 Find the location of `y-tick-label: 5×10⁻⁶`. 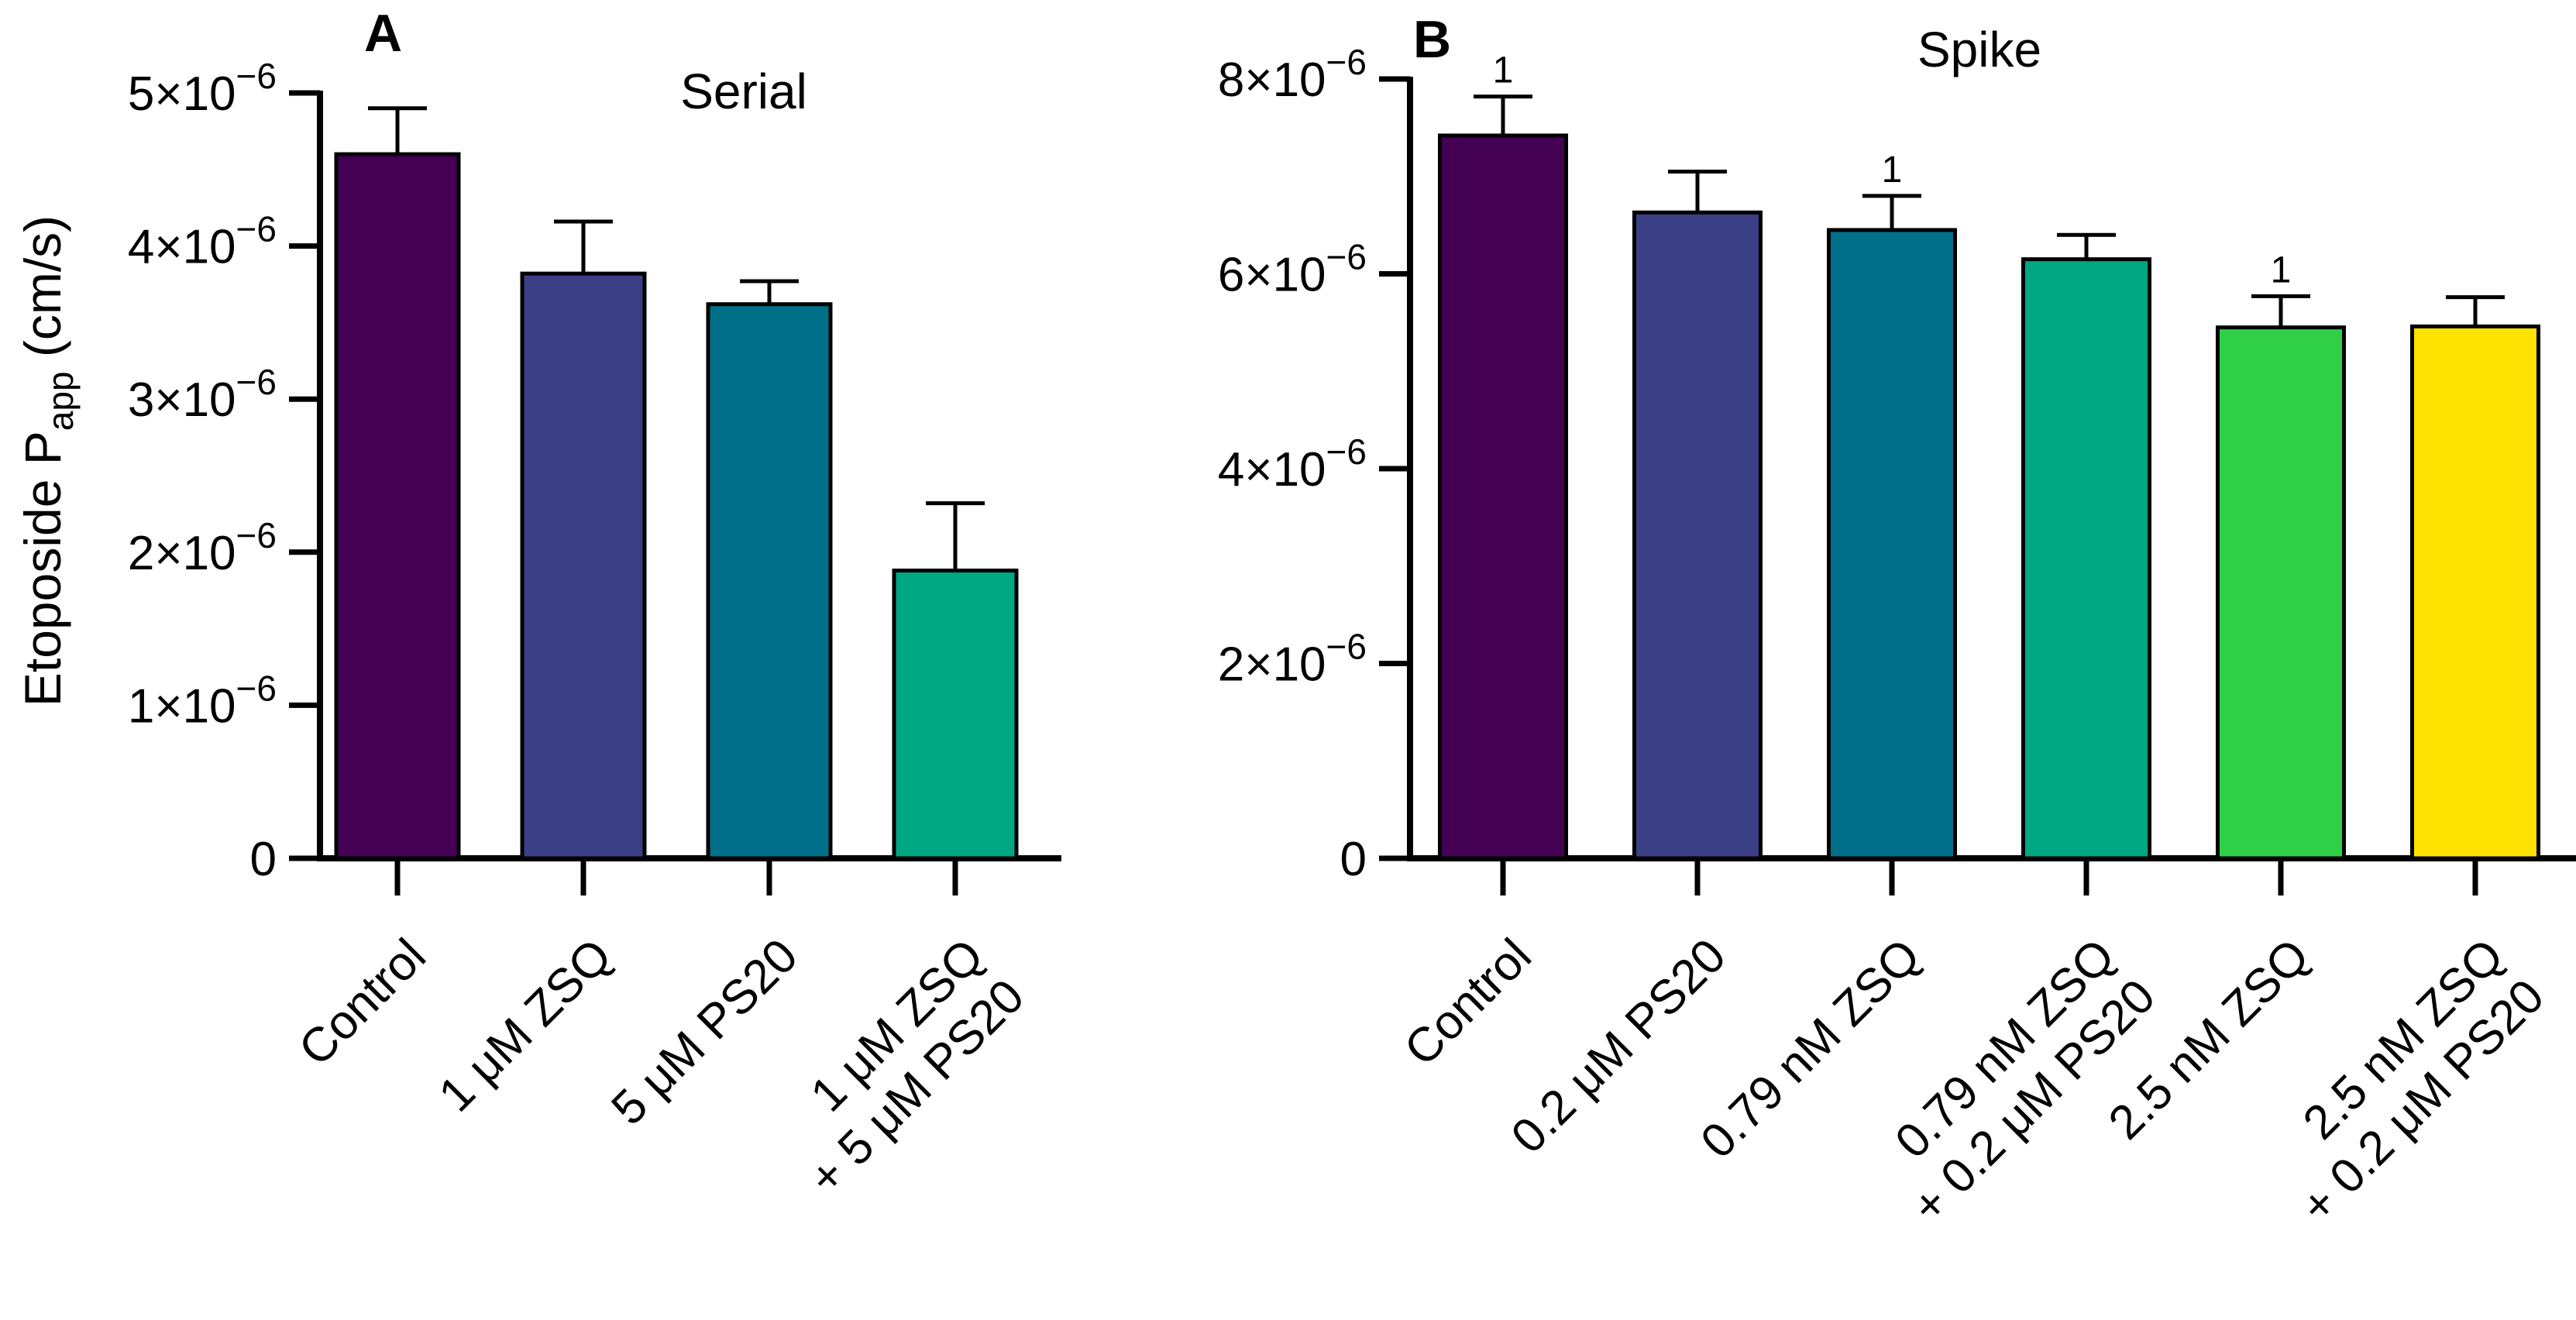

y-tick-label: 5×10⁻⁶ is located at coordinates (202, 88).